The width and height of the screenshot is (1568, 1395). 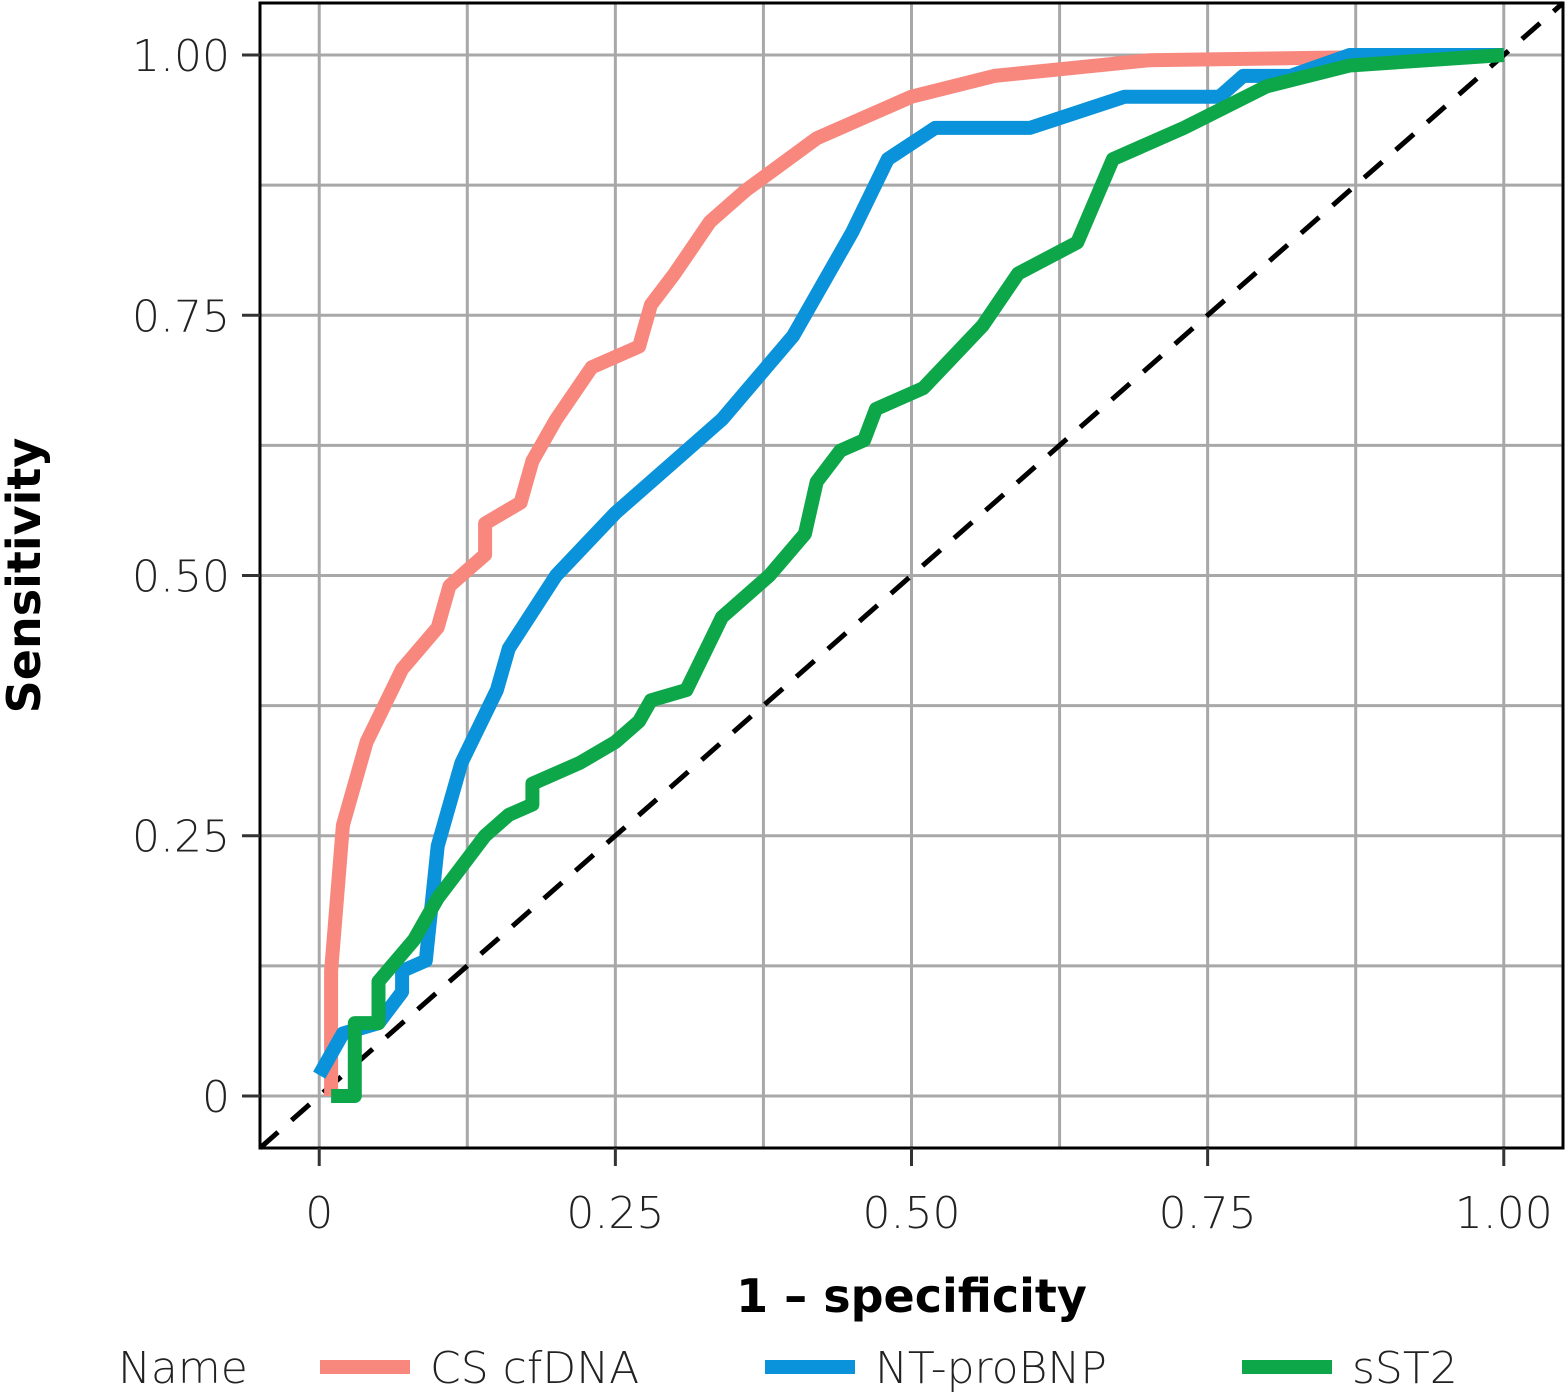 What do you see at coordinates (788, 1368) in the screenshot?
I see `legend: Name CS cfDNA NT-proBNP sST2` at bounding box center [788, 1368].